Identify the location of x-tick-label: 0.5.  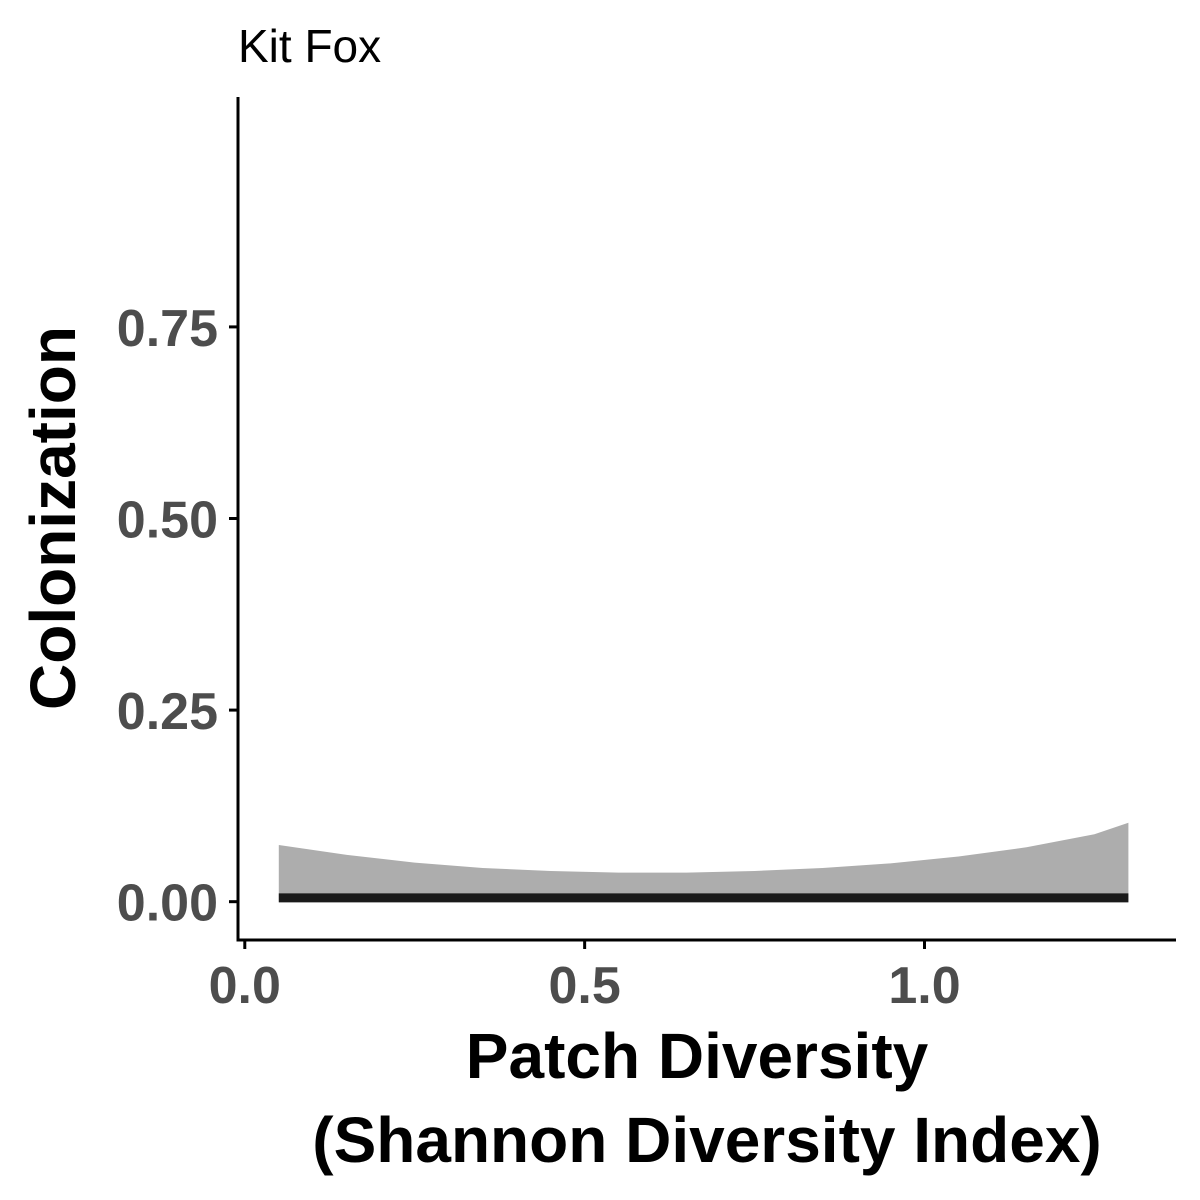
(585, 986).